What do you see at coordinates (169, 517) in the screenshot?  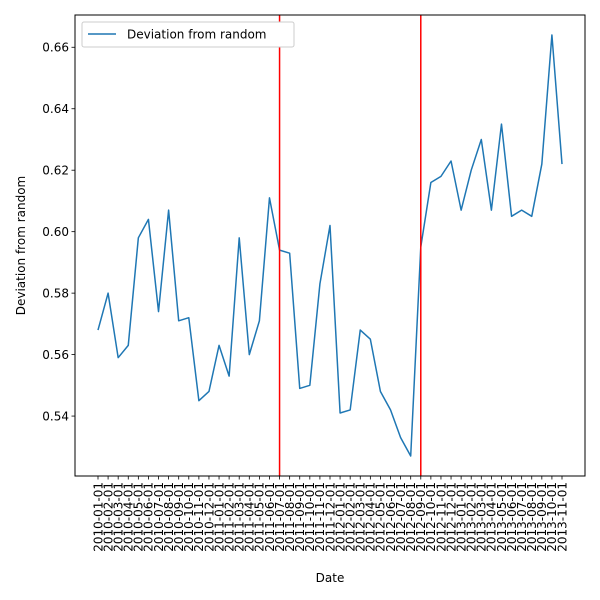 I see `x-tick-label: 2010-08-01` at bounding box center [169, 517].